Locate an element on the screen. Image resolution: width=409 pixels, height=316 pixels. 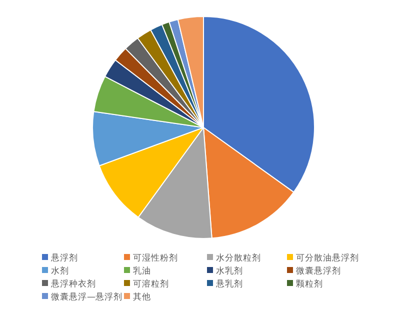
legend-label: 水剂 is located at coordinates (60, 271).